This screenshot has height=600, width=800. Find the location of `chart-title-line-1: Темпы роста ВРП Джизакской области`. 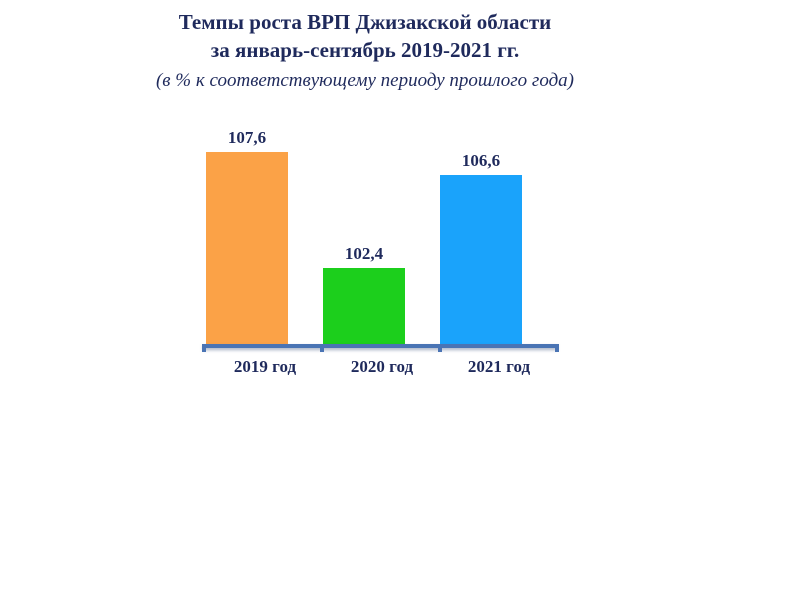

chart-title-line-1: Темпы роста ВРП Джизакской области is located at coordinates (365, 22).